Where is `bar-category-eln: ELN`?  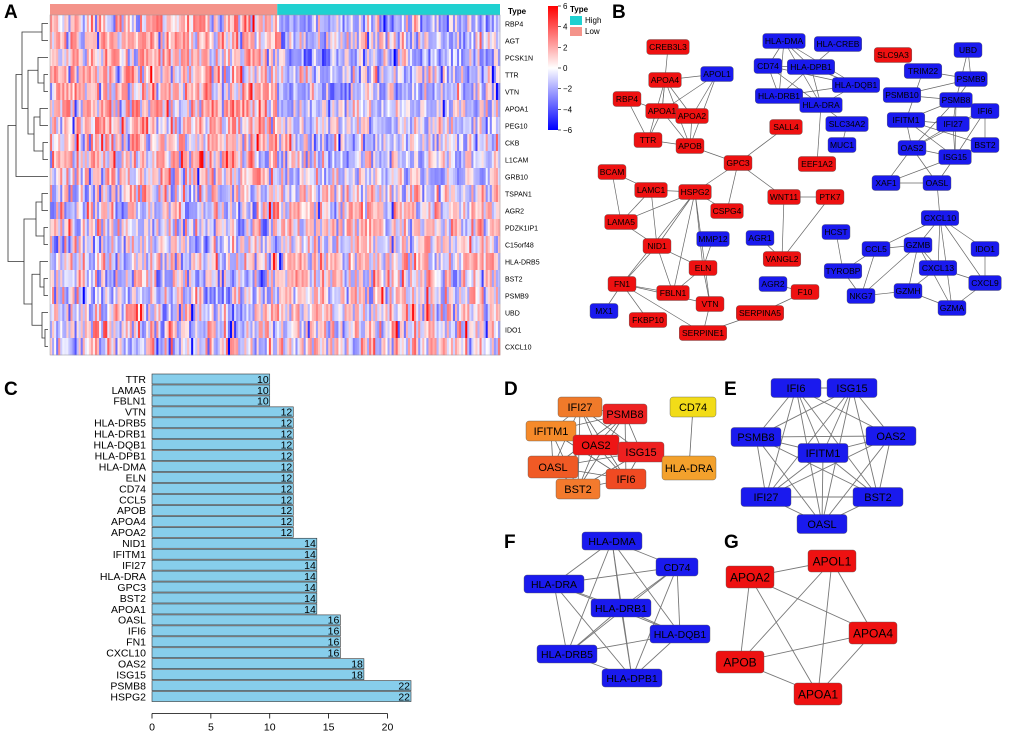 bar-category-eln: ELN is located at coordinates (136, 478).